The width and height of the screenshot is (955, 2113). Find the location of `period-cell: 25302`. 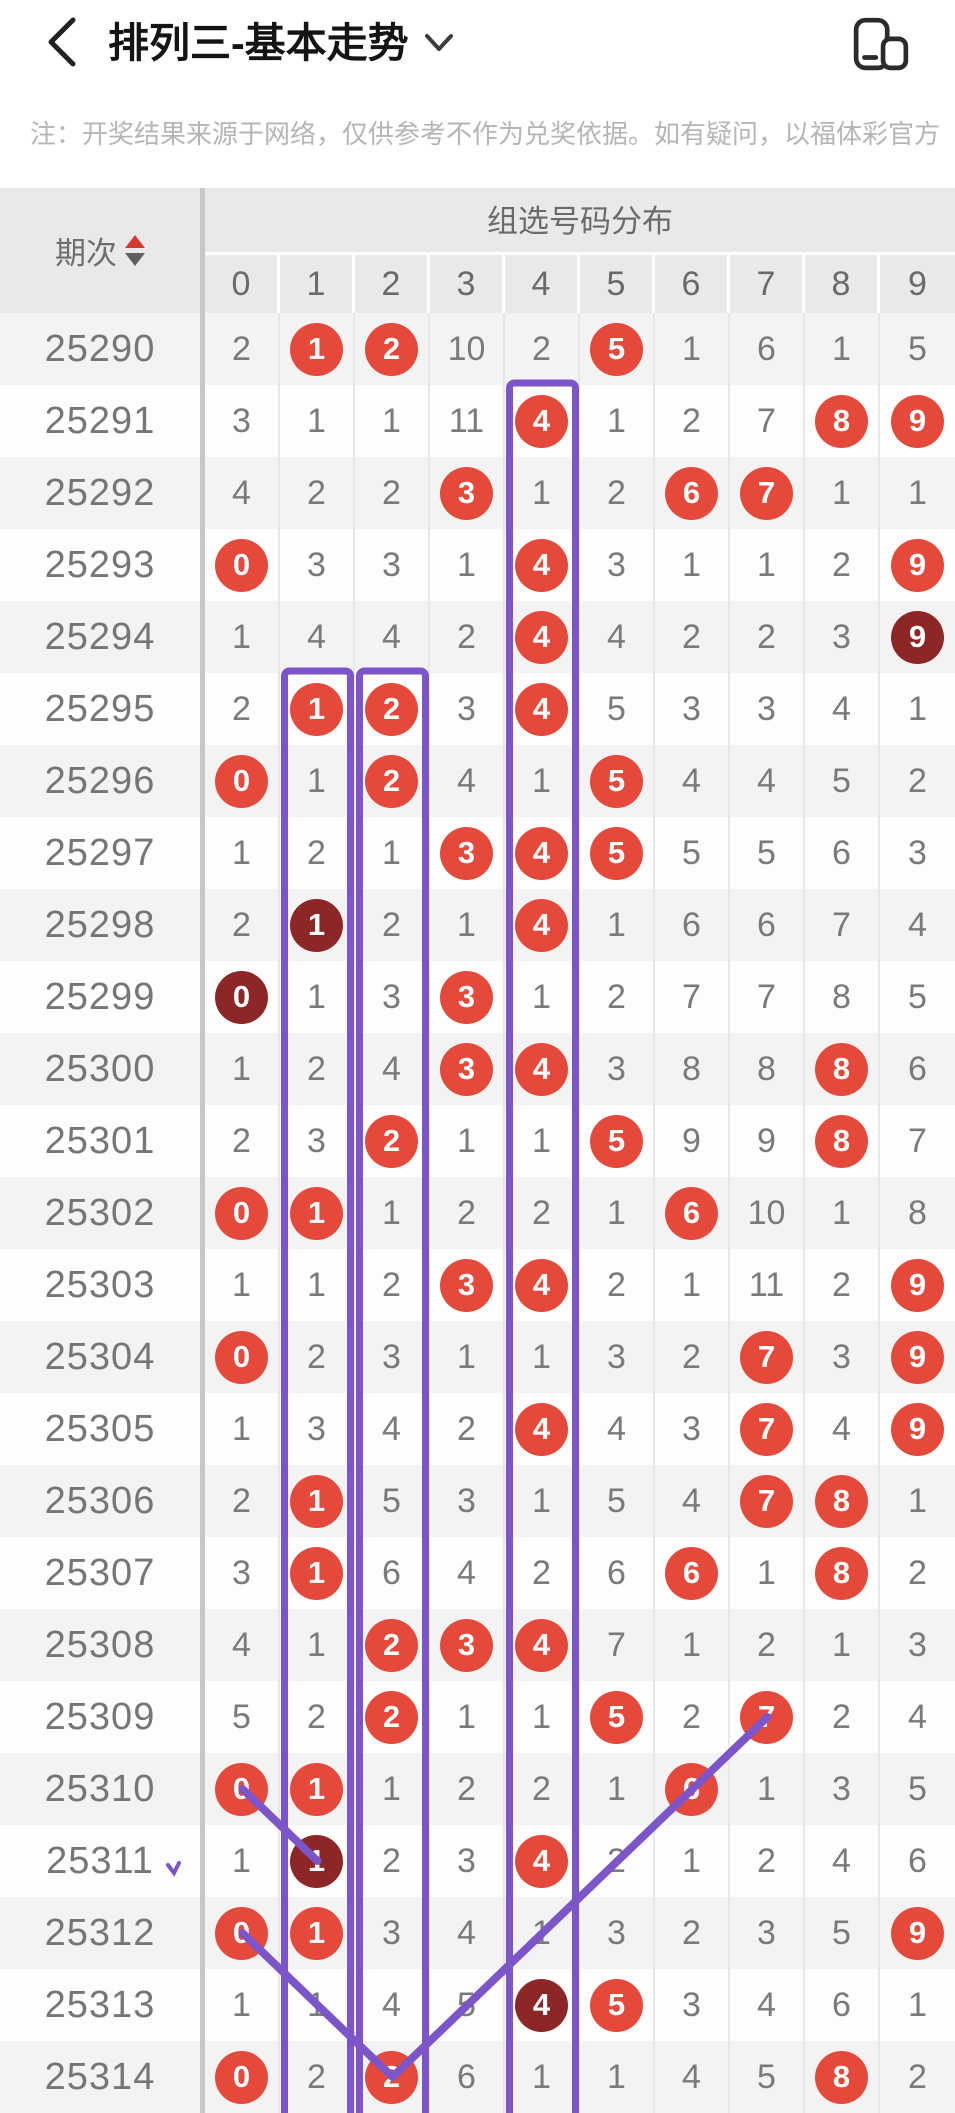

period-cell: 25302 is located at coordinates (100, 1212).